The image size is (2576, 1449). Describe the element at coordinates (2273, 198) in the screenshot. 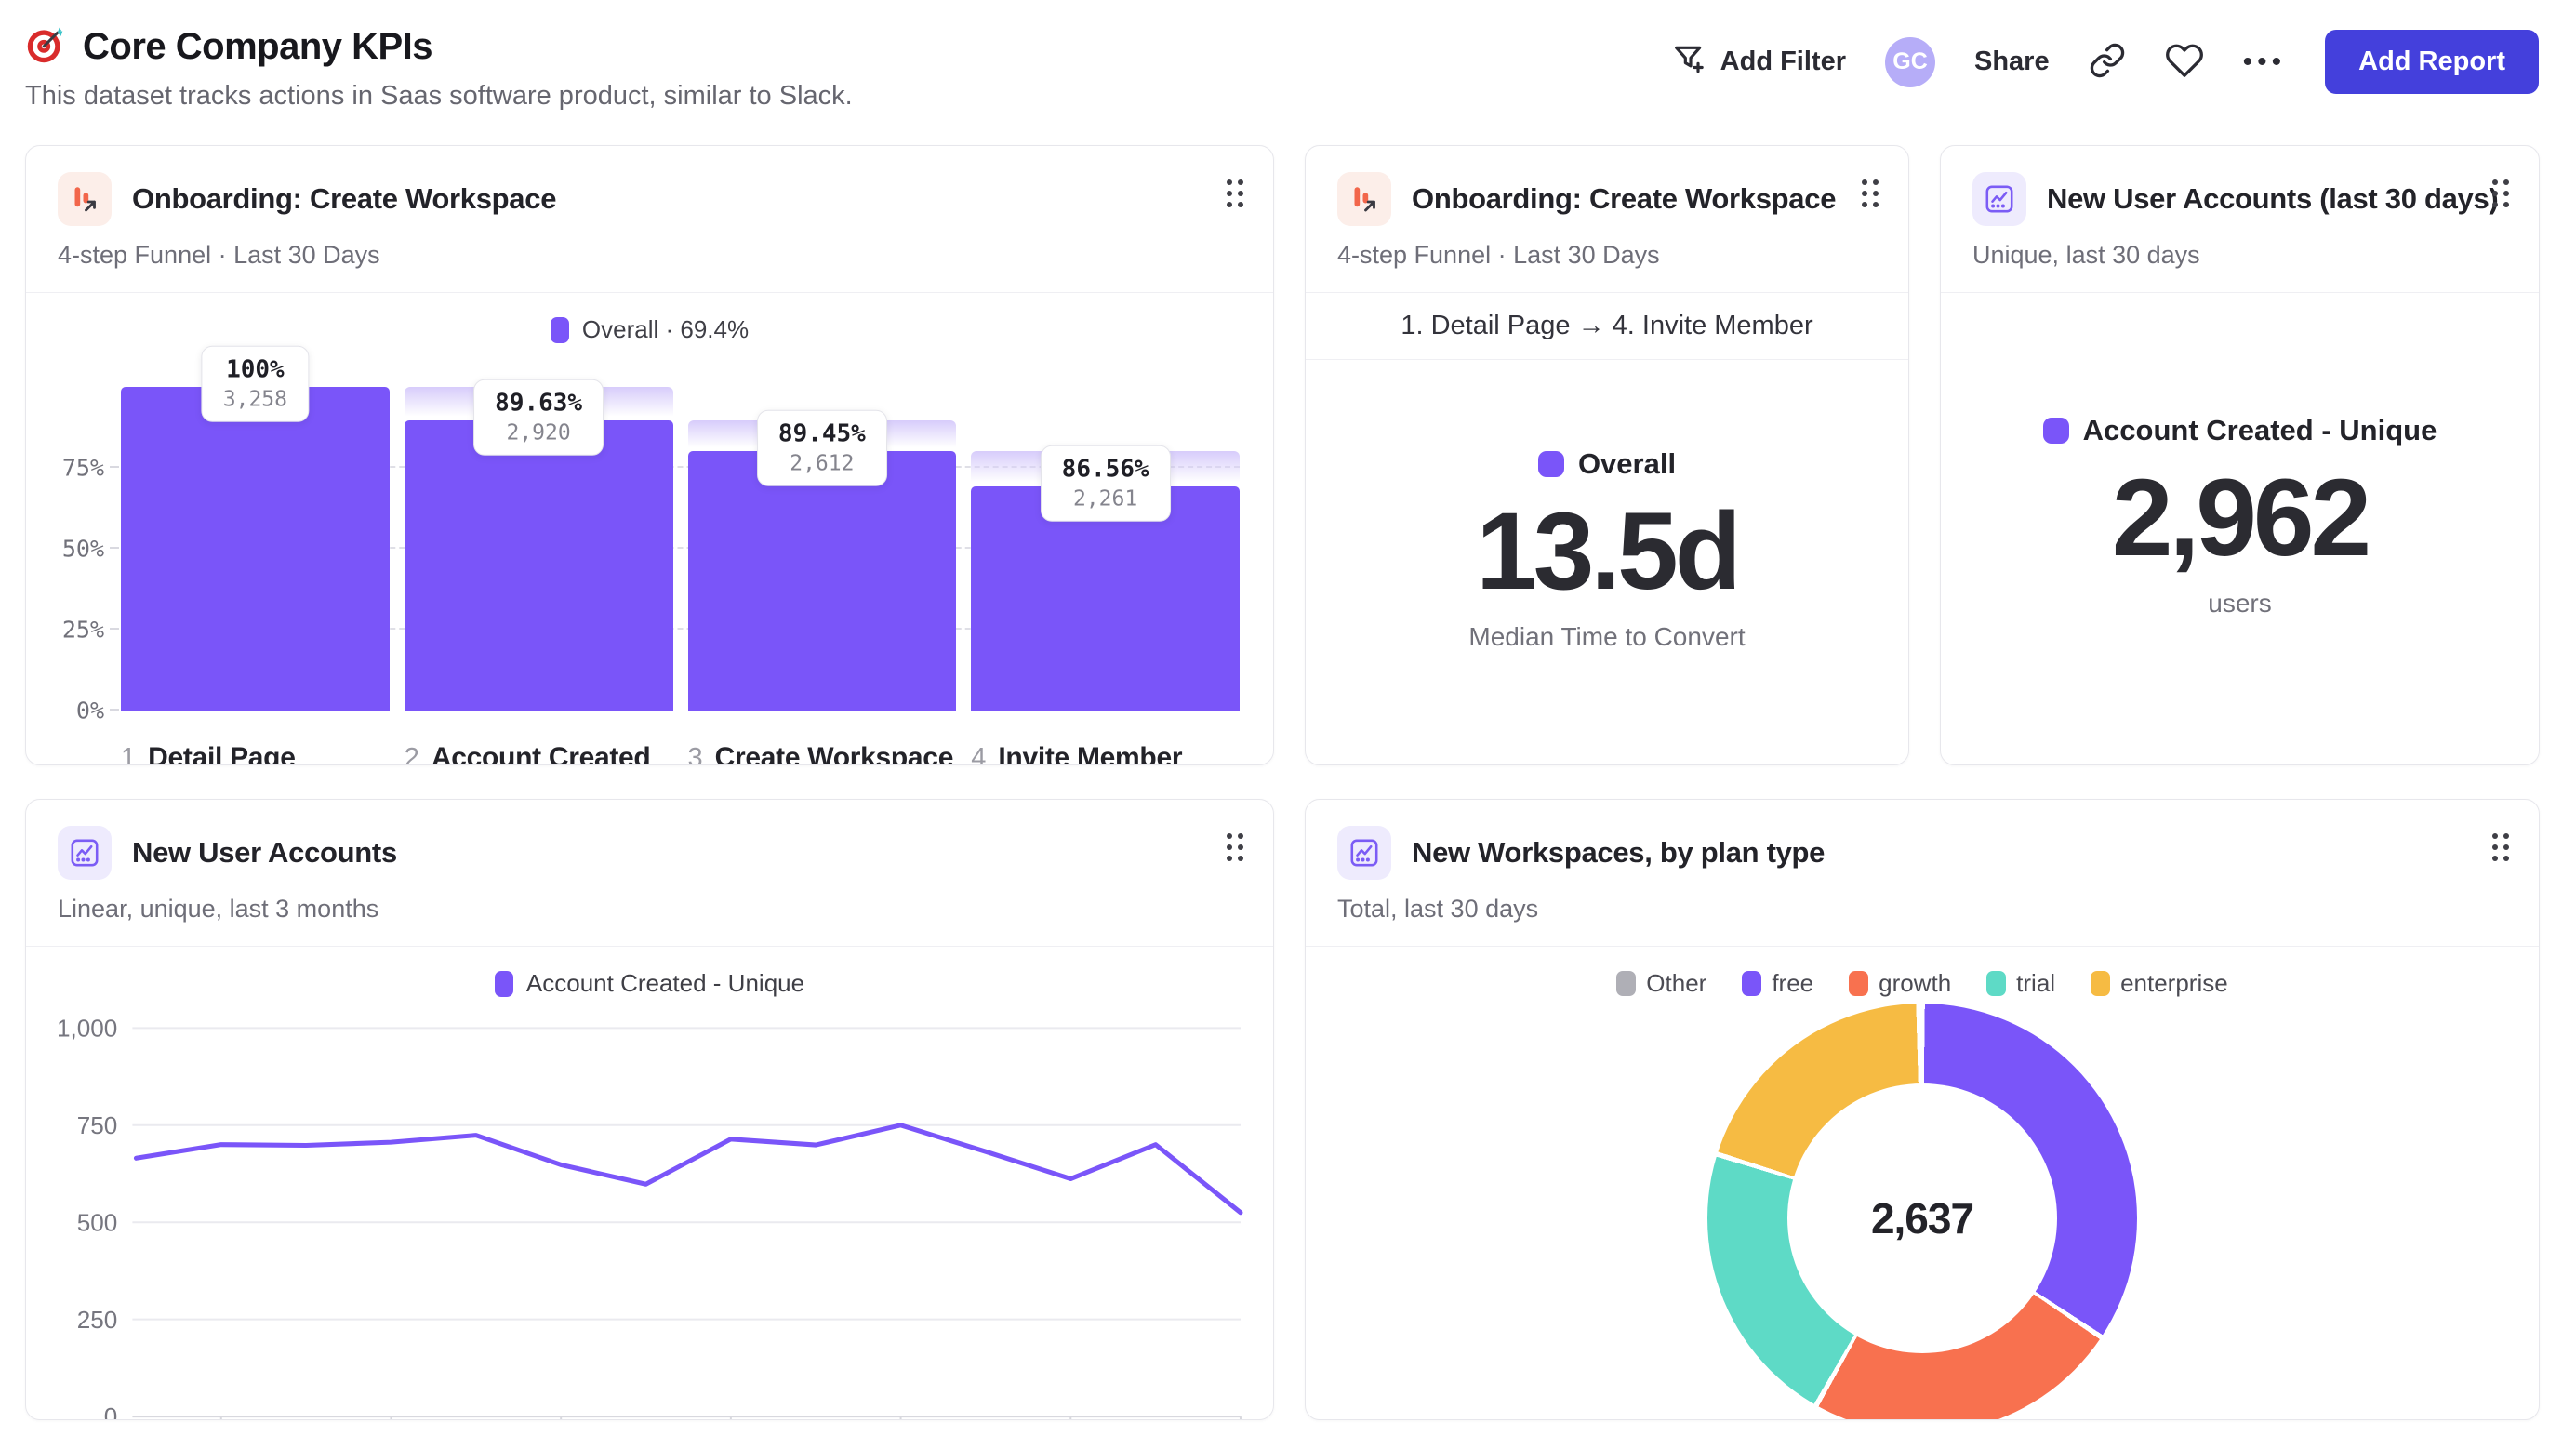

I see `card-title: New User Accounts (last 30 days)` at that location.